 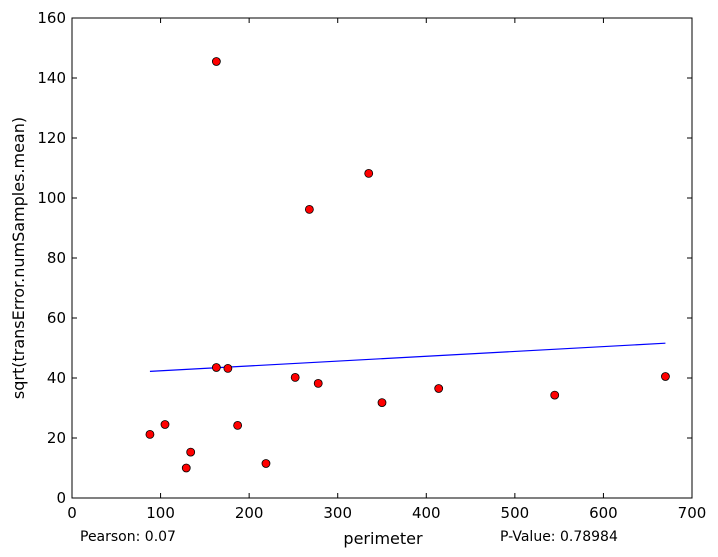 What do you see at coordinates (51, 18) in the screenshot?
I see `y-tick-label: 160` at bounding box center [51, 18].